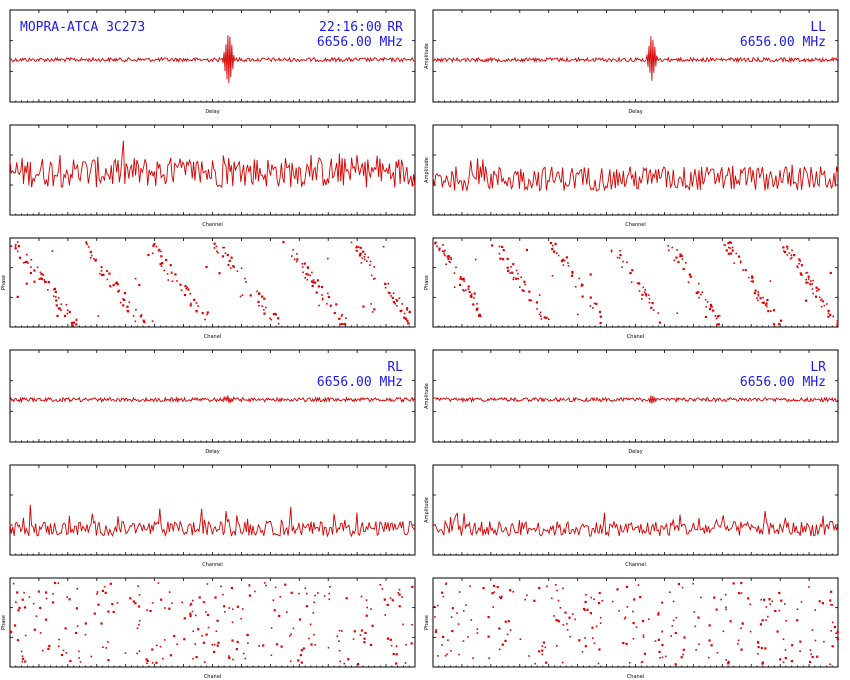 This screenshot has width=850, height=680. Describe the element at coordinates (212, 399) in the screenshot. I see `rl-delay-trace` at that location.